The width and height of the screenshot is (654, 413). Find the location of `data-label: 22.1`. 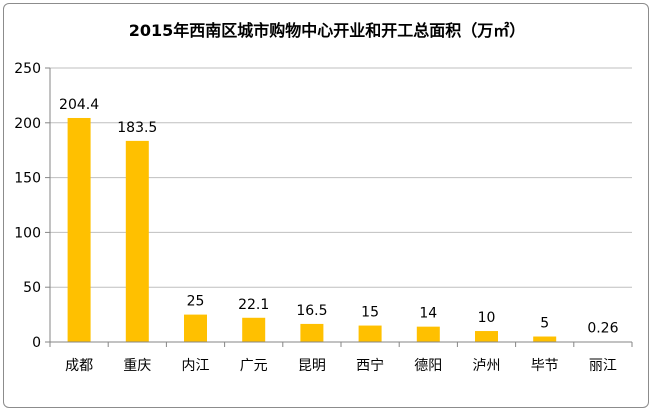

data-label: 22.1 is located at coordinates (253, 305).